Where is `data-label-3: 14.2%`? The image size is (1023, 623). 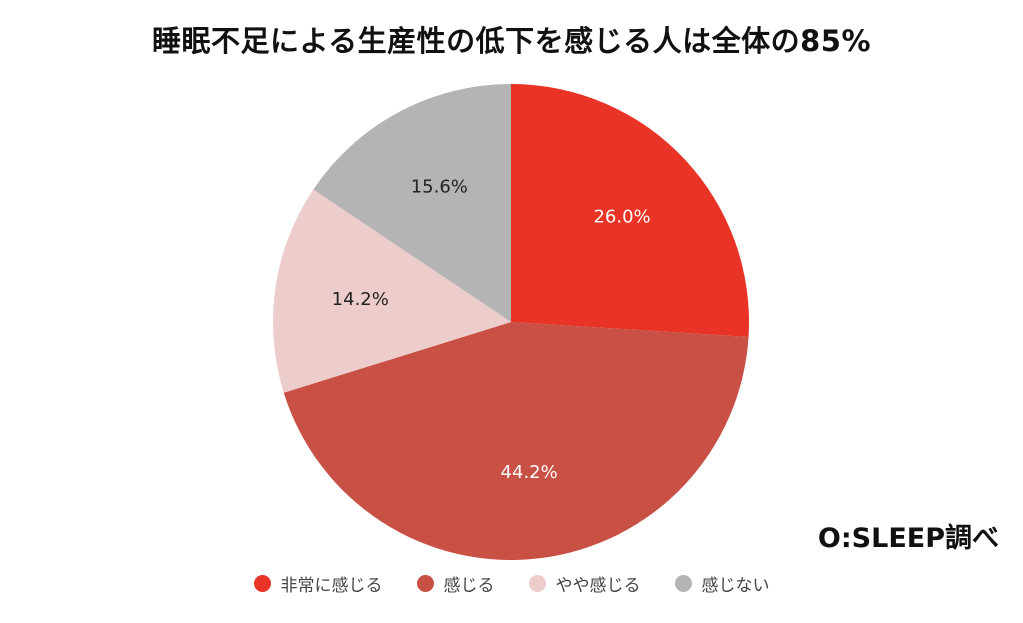 data-label-3: 14.2% is located at coordinates (360, 299).